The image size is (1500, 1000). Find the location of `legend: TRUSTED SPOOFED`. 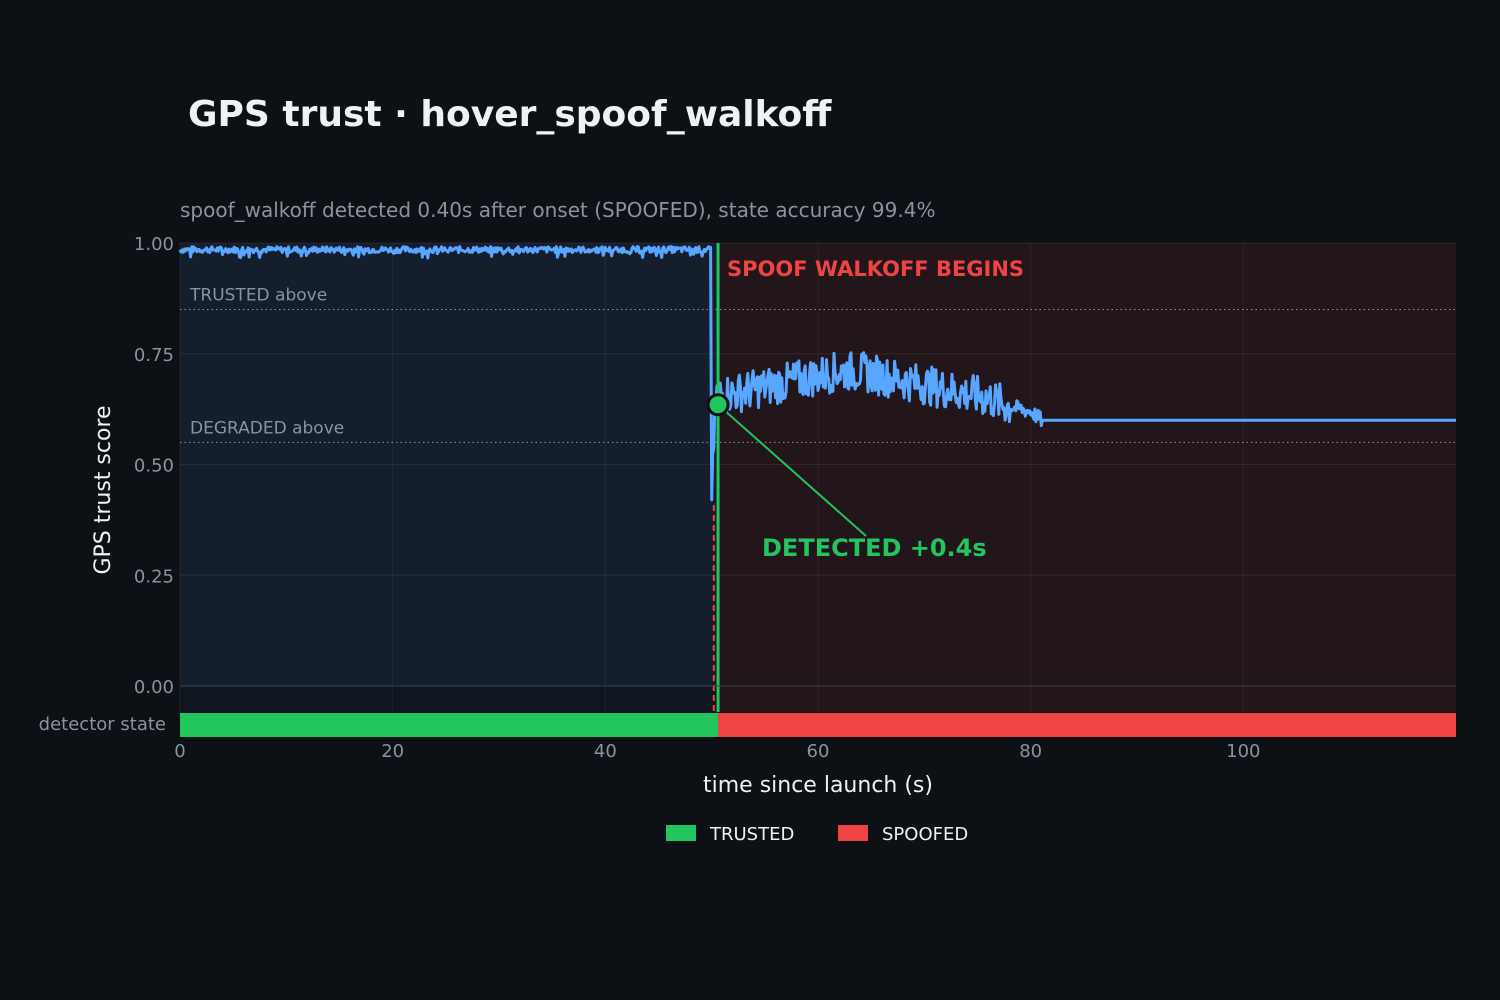

legend: TRUSTED SPOOFED is located at coordinates (817, 834).